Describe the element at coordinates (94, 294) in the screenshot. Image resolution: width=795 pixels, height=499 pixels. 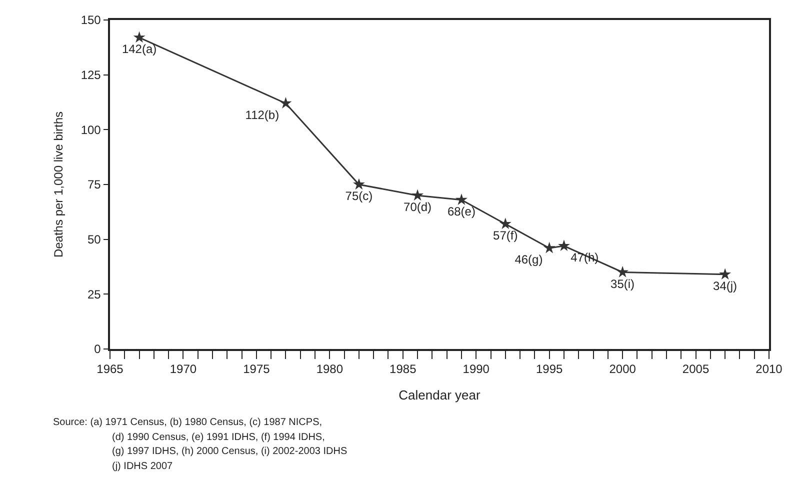
I see `y-tick-label: 25` at that location.